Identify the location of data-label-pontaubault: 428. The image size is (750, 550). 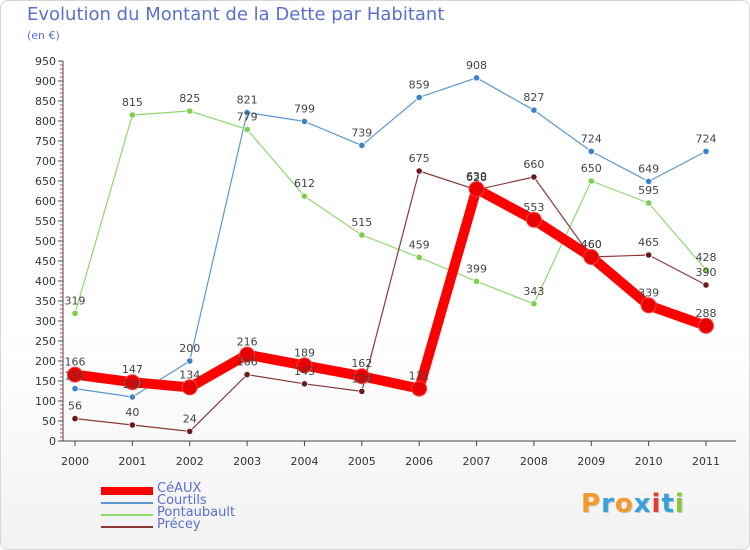
(706, 257).